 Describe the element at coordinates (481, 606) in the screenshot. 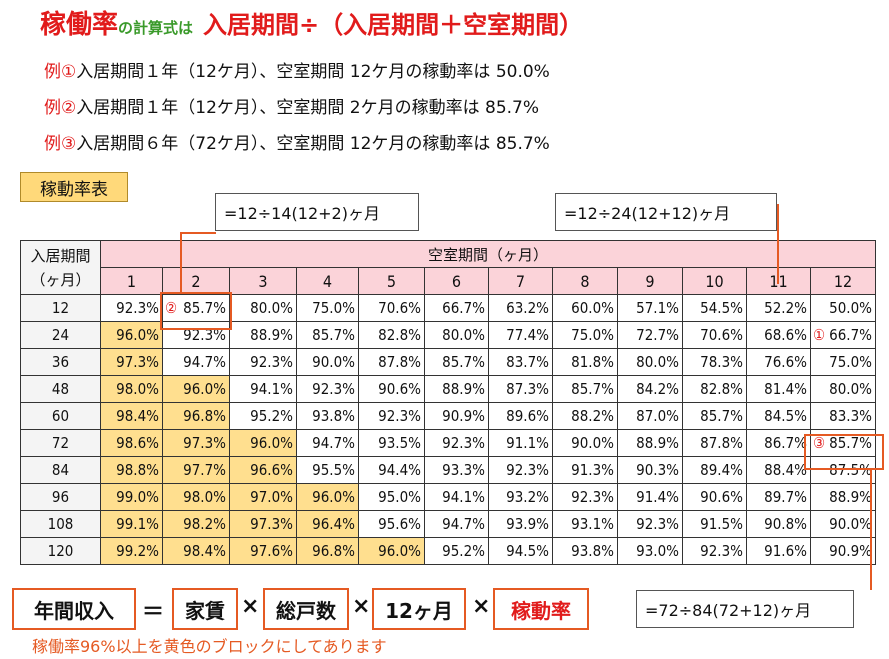

I see `formula-times: ×` at that location.